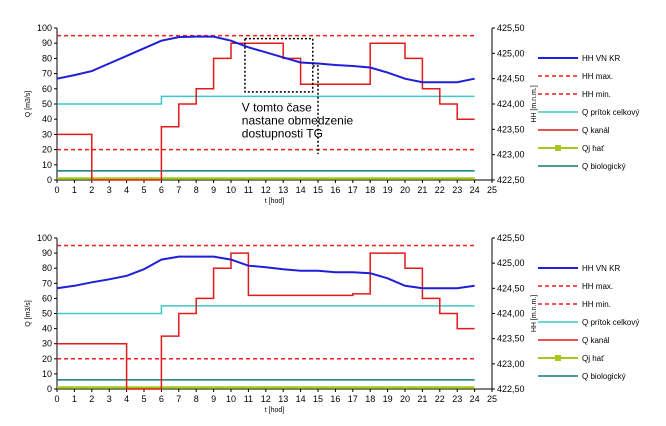  I want to click on y-axis-label: Q [m3/s], so click(28, 313).